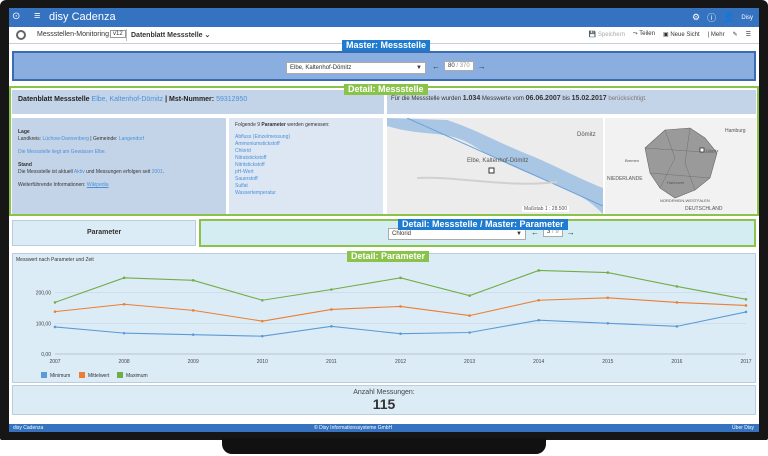 The image size is (768, 456). What do you see at coordinates (241, 186) in the screenshot?
I see `parameter-link: Sulfat` at bounding box center [241, 186].